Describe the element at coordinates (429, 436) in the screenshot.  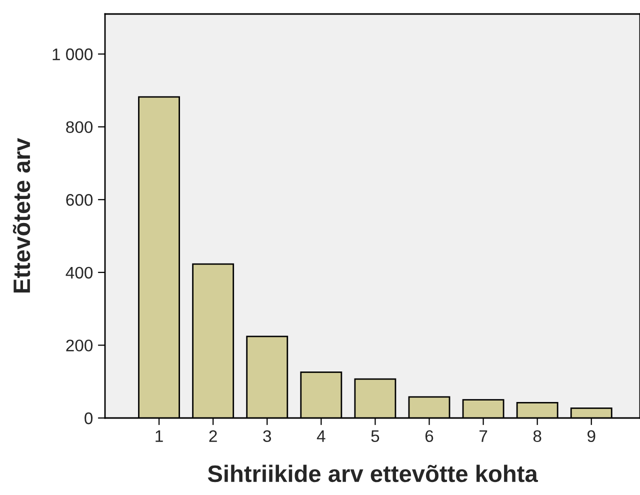
I see `x-tick-label: 6` at that location.